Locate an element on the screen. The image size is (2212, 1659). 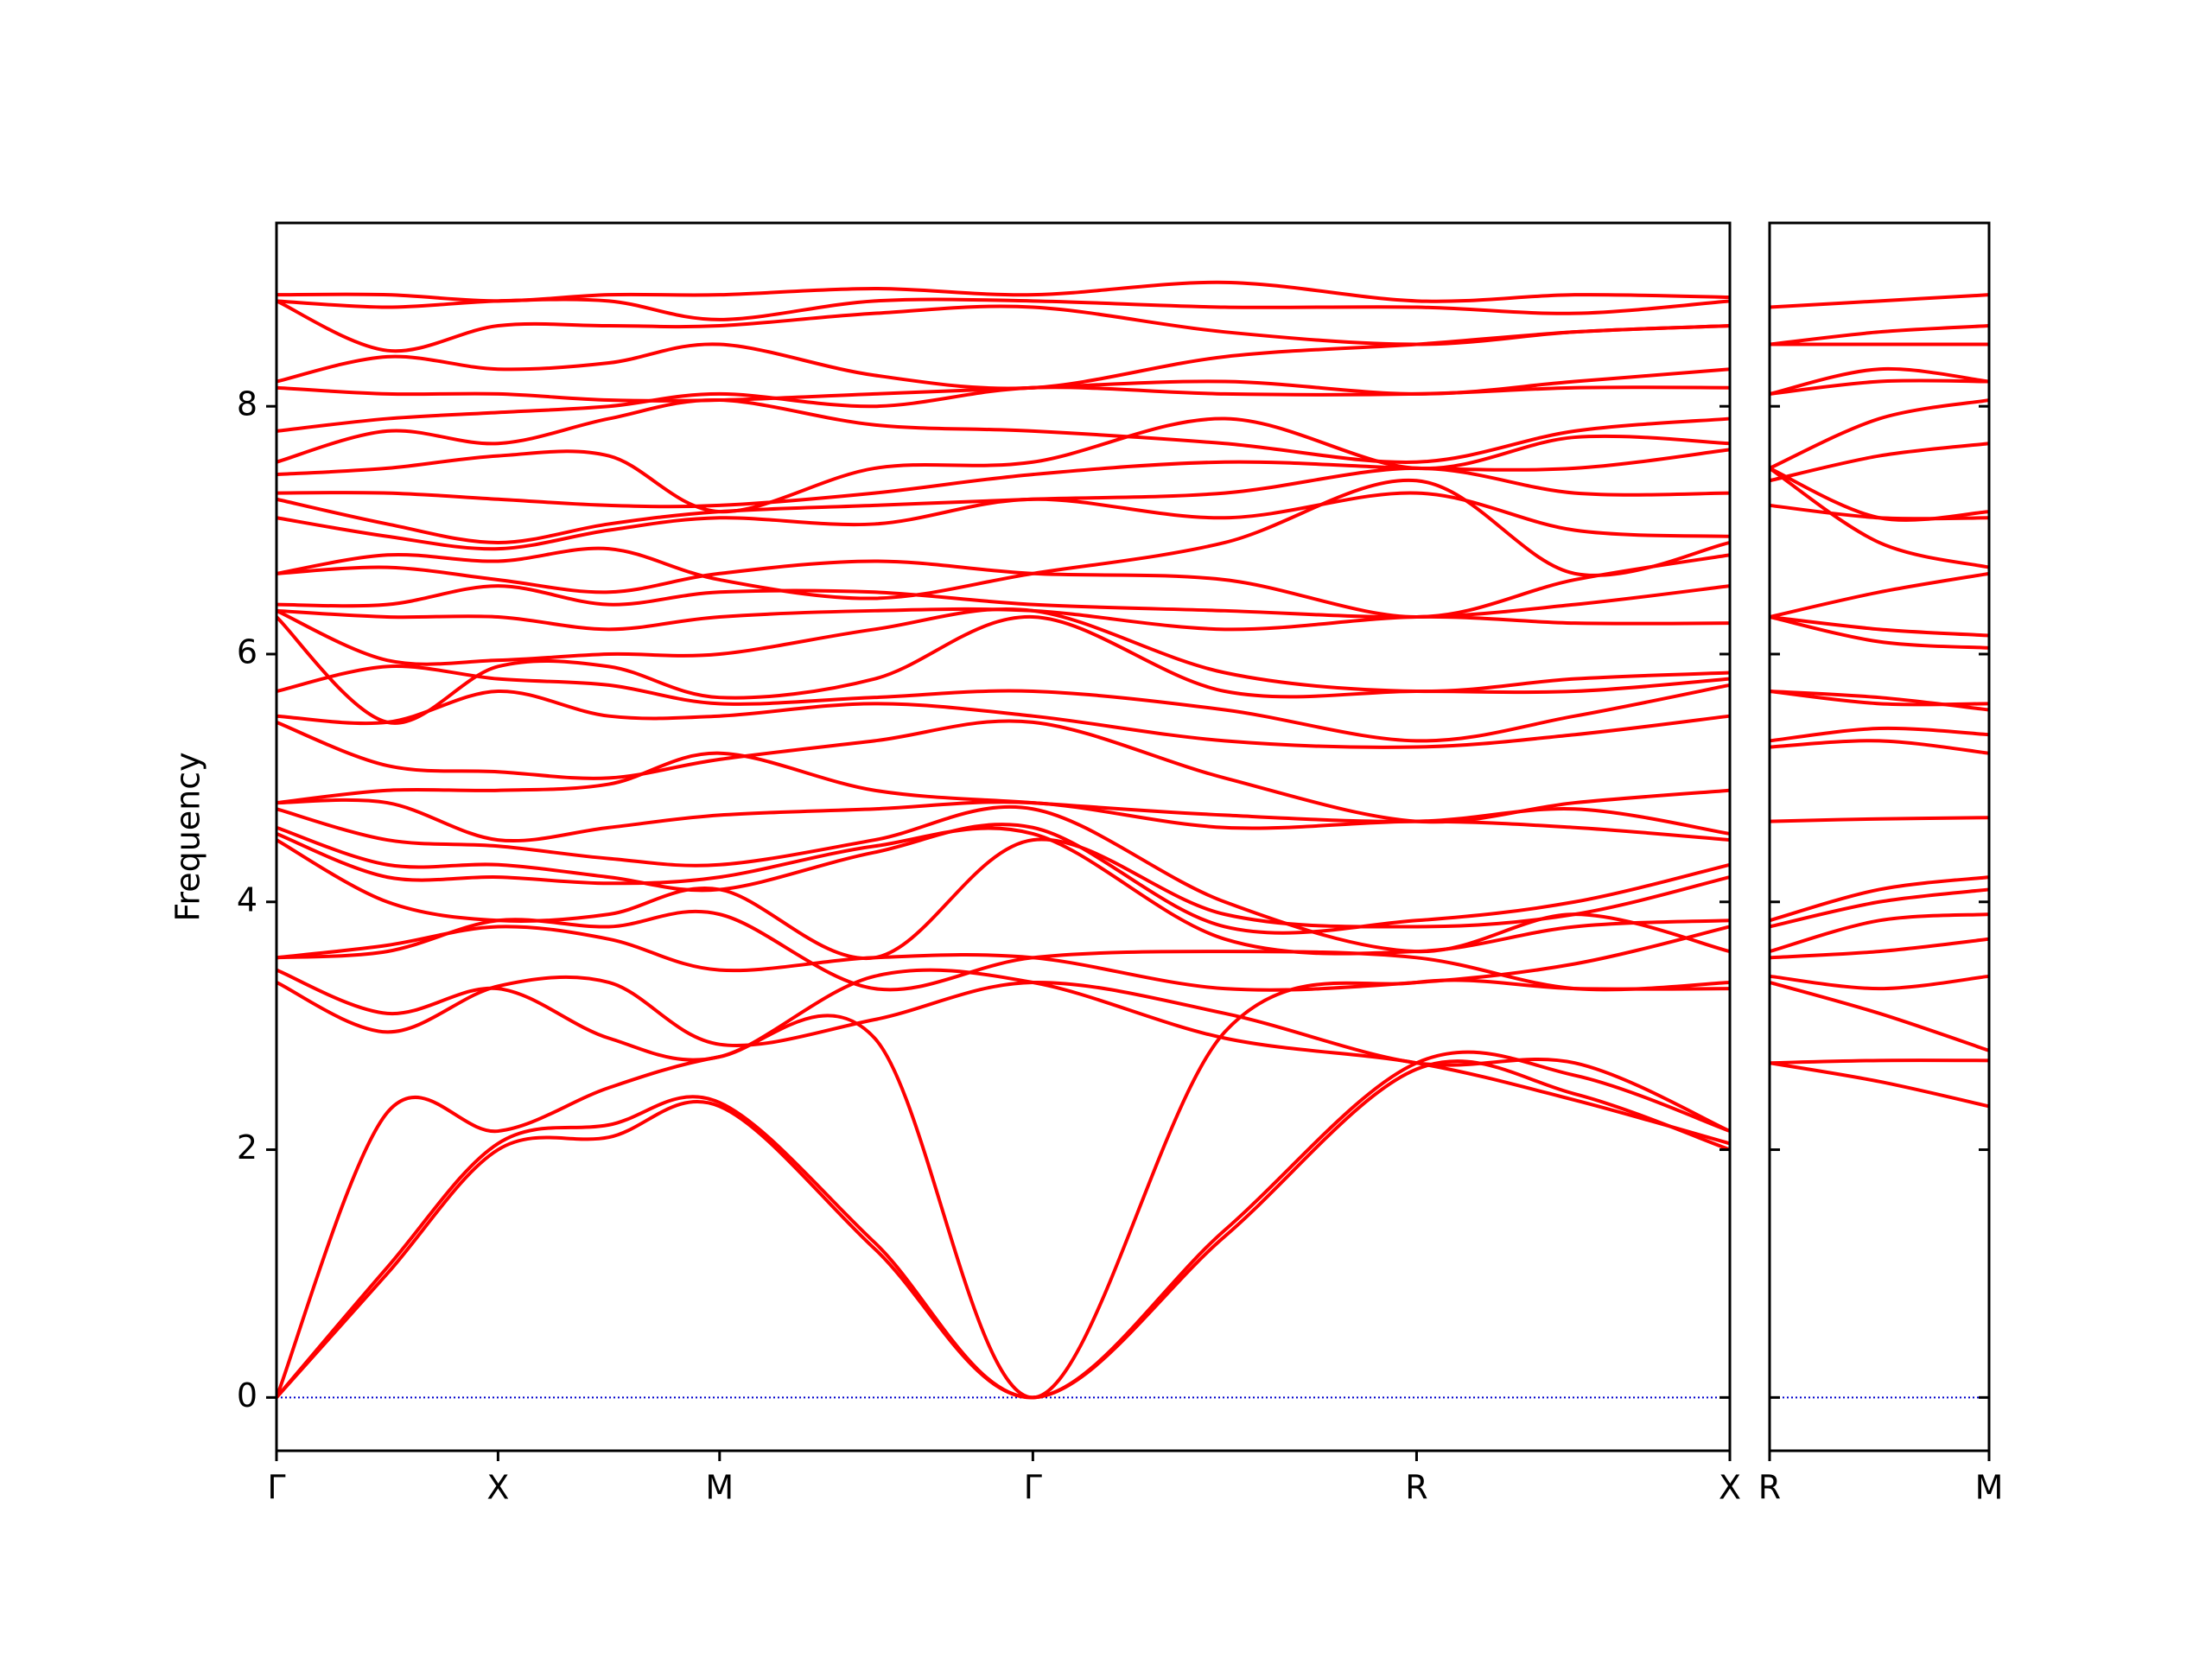
y-tick-label: 4 is located at coordinates (247, 899).